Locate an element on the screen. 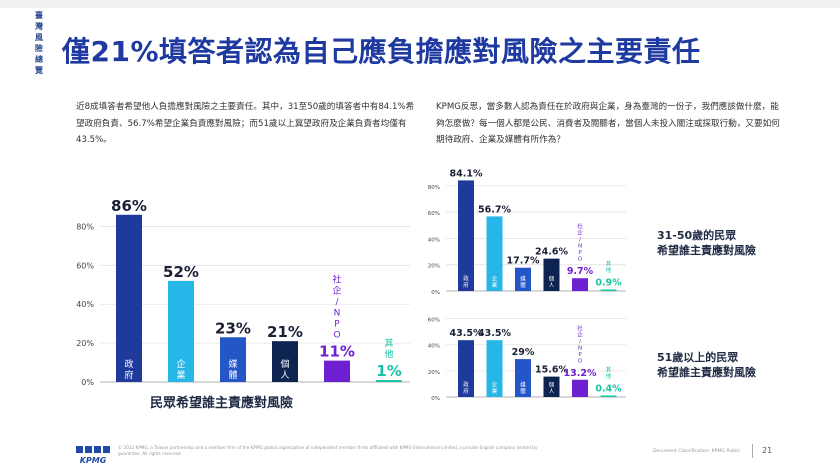 This screenshot has width=840, height=476. top-strip is located at coordinates (420, 4).